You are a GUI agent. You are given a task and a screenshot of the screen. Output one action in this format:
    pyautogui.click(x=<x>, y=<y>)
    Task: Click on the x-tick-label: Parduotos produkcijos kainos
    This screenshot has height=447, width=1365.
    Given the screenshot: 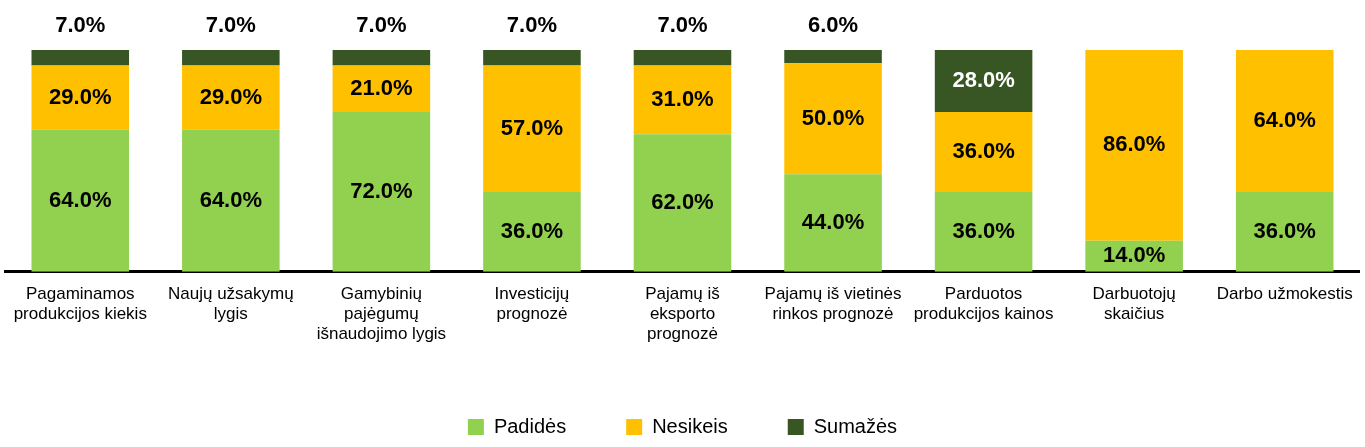 What is the action you would take?
    pyautogui.click(x=983, y=303)
    